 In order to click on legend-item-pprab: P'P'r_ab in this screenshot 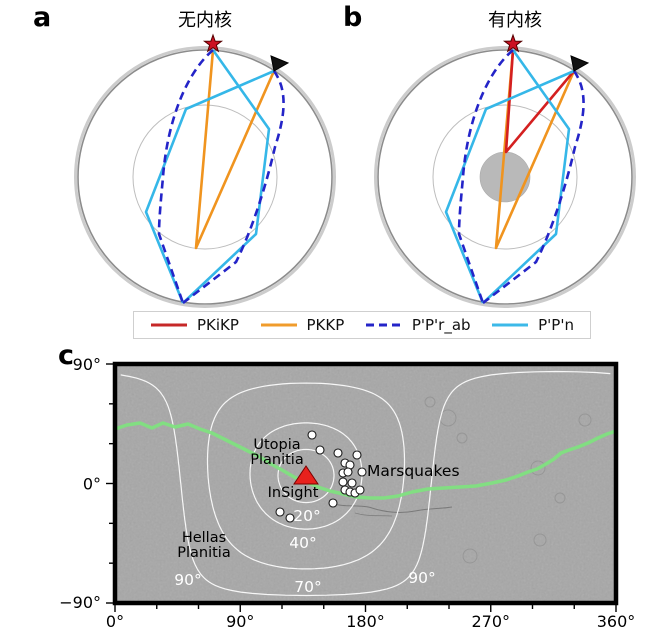, I will do `click(418, 325)`.